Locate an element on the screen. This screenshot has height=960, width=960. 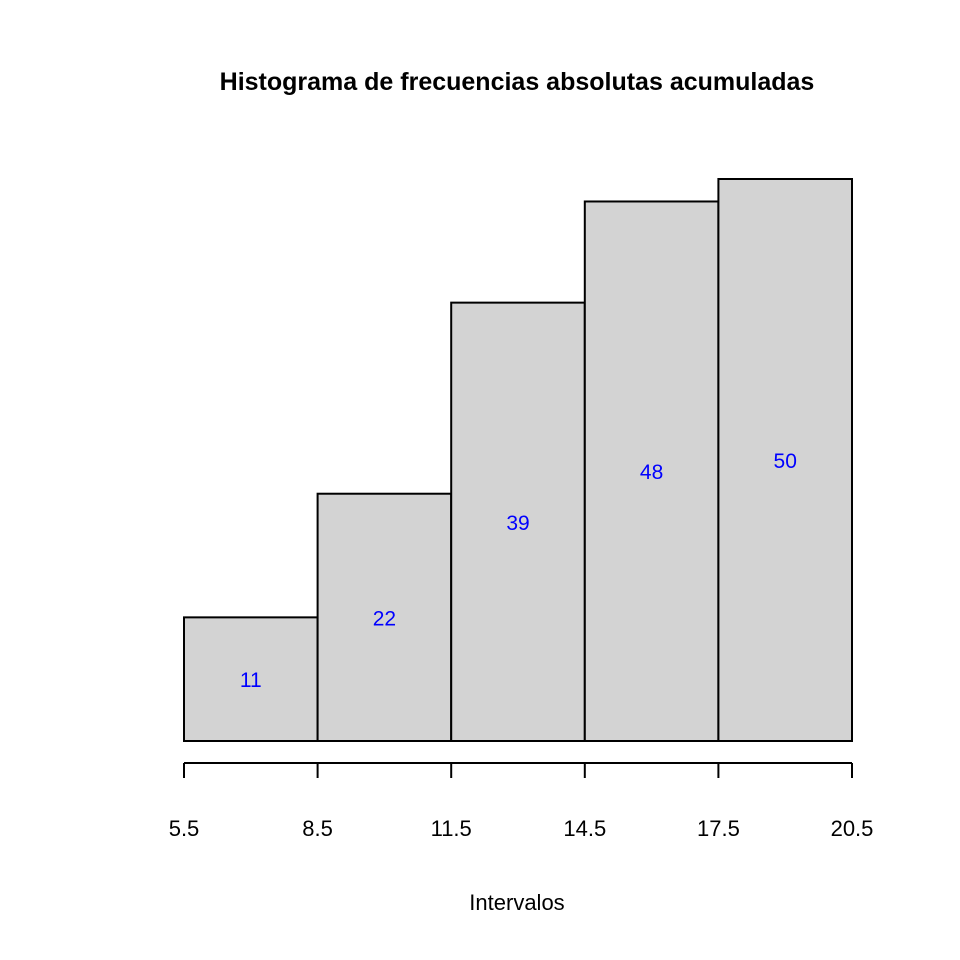
x-tick-label-0: 5.5 is located at coordinates (184, 828).